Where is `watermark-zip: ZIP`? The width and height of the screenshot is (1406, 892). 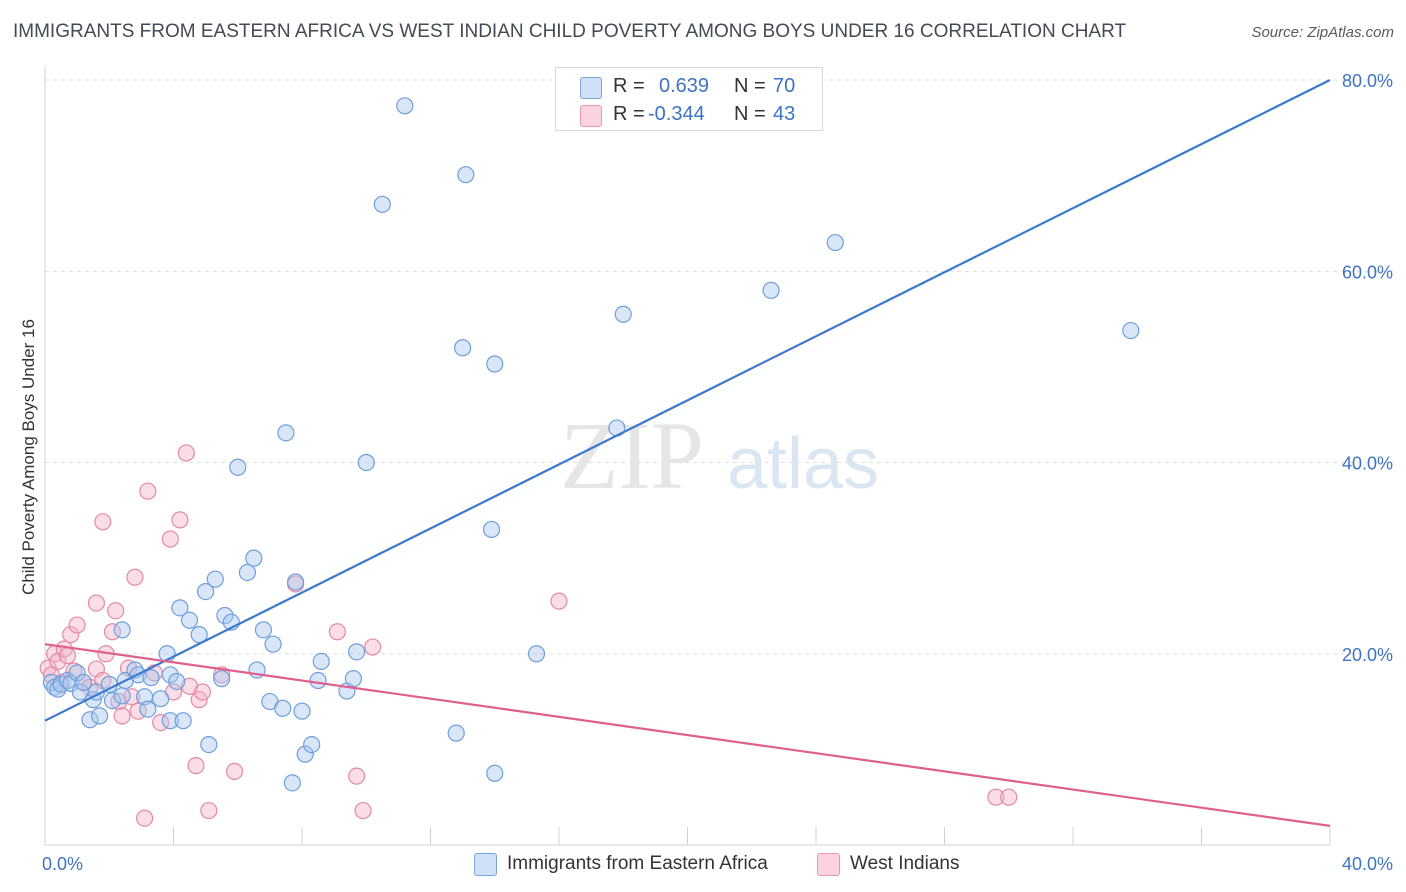
watermark-zip: ZIP is located at coordinates (632, 455).